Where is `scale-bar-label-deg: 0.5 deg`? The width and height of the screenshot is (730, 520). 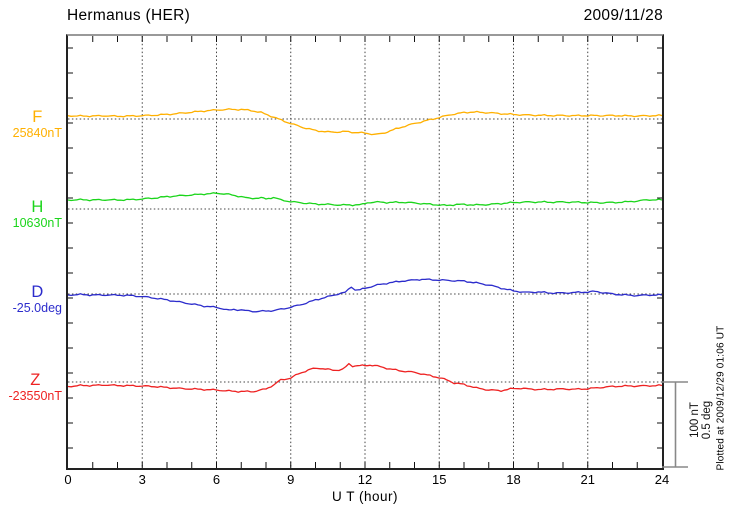 scale-bar-label-deg: 0.5 deg is located at coordinates (707, 420).